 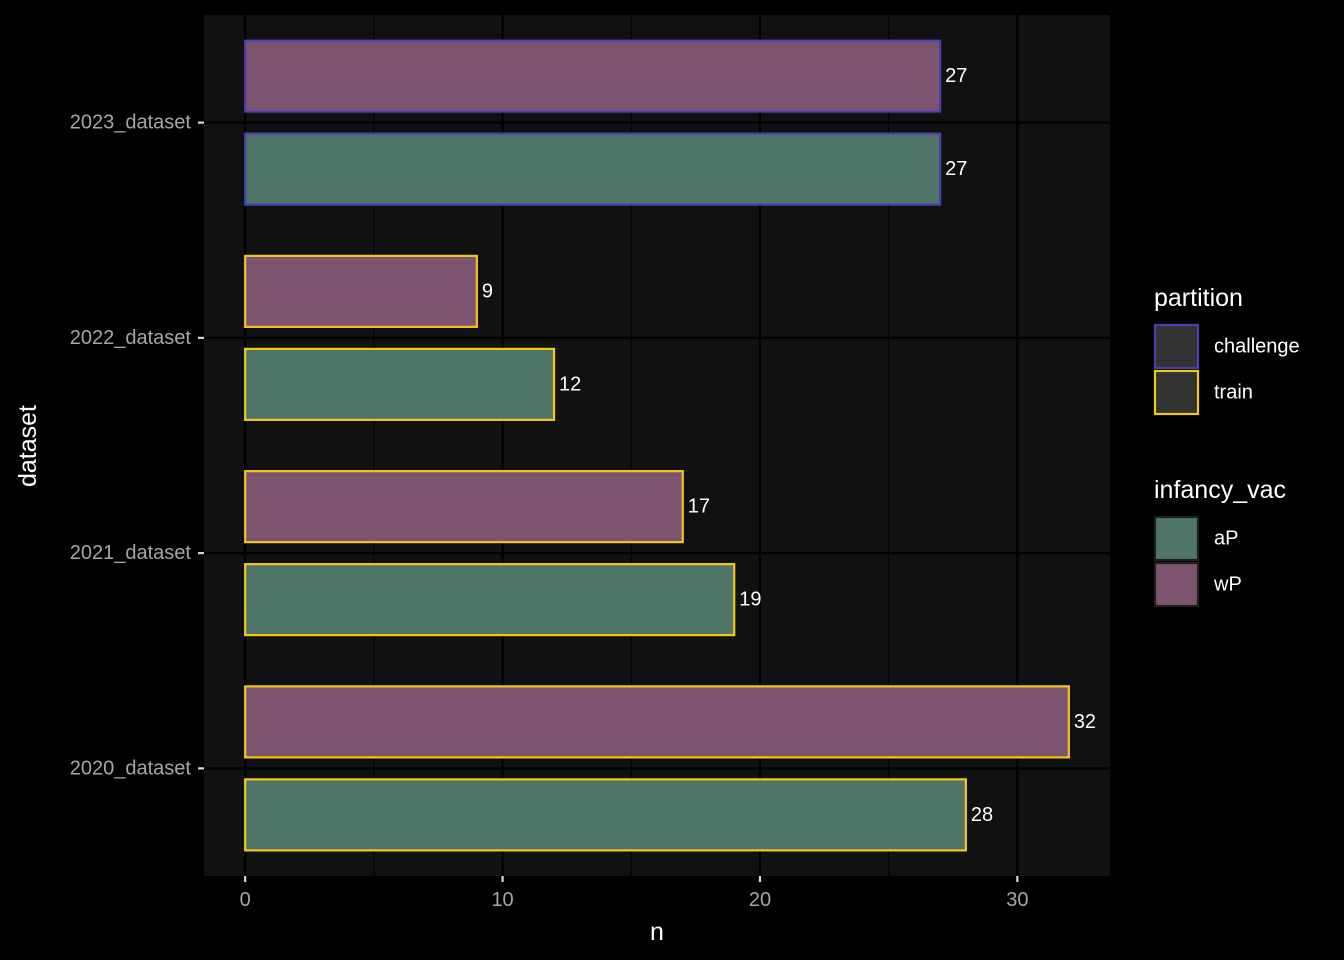 I want to click on bar-wP-2022_dataset, so click(x=361, y=291).